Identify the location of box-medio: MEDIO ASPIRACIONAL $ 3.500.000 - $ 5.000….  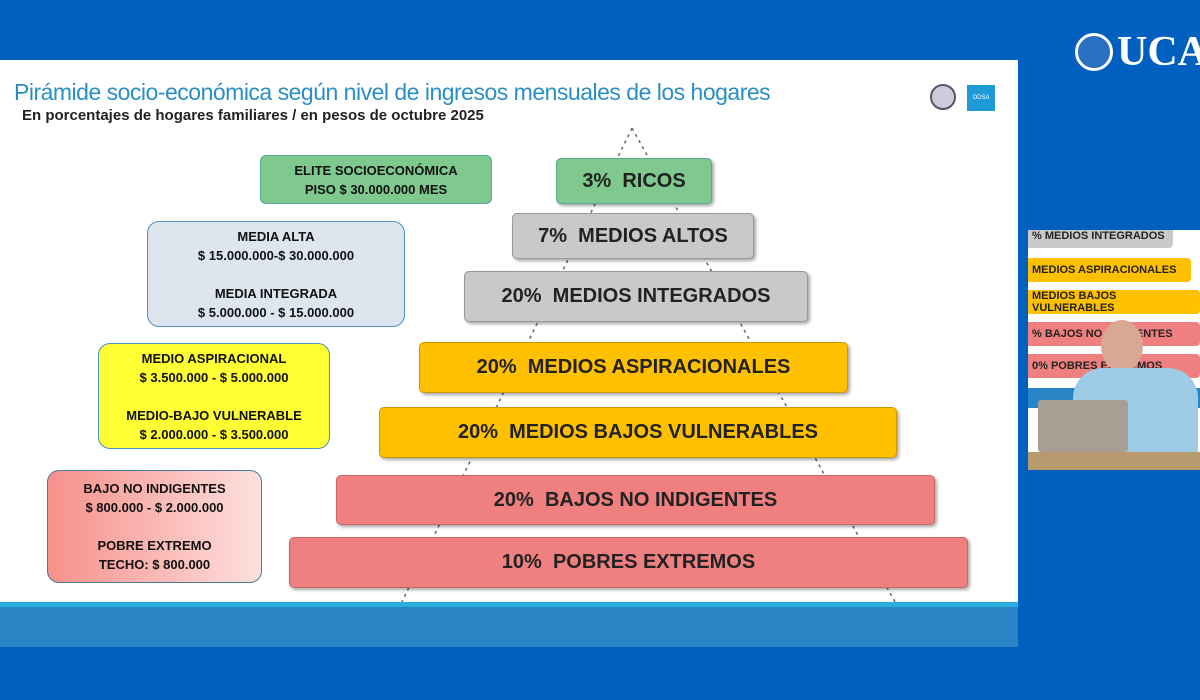
(214, 396).